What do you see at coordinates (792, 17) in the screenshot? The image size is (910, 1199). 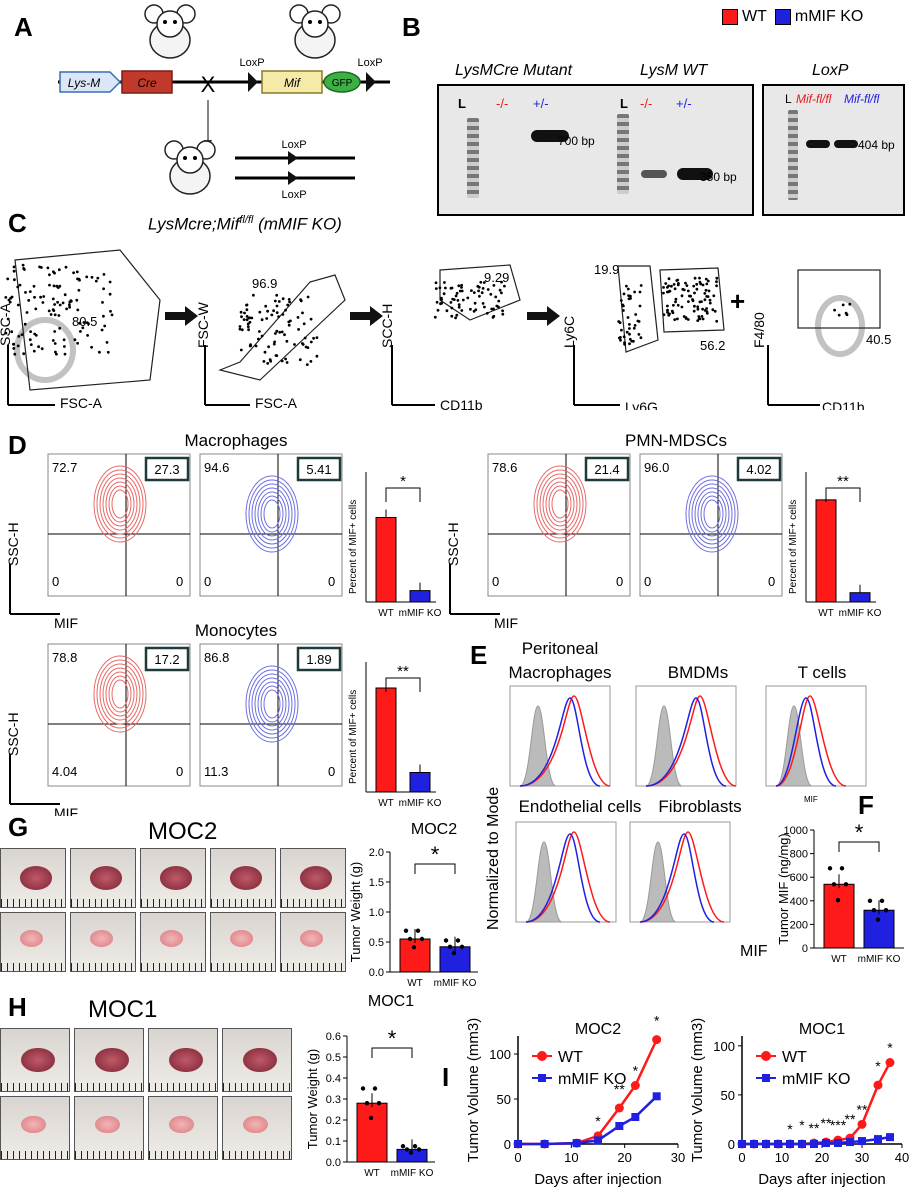 I see `legend: WT mMIF KO` at bounding box center [792, 17].